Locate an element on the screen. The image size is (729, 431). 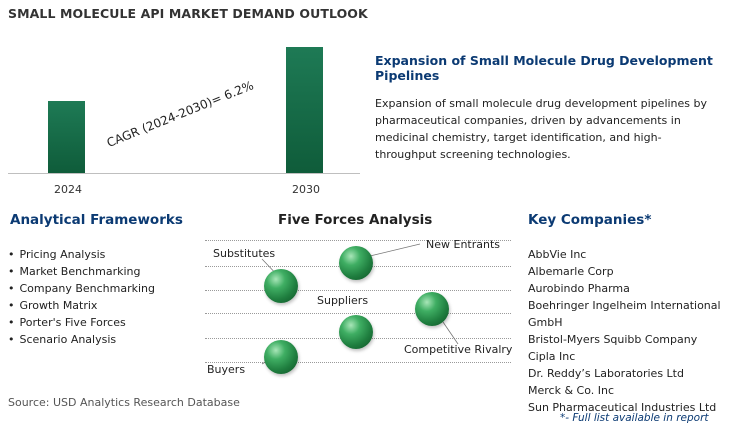
five-forces-title: Five Forces Analysis is located at coordinates (355, 220).